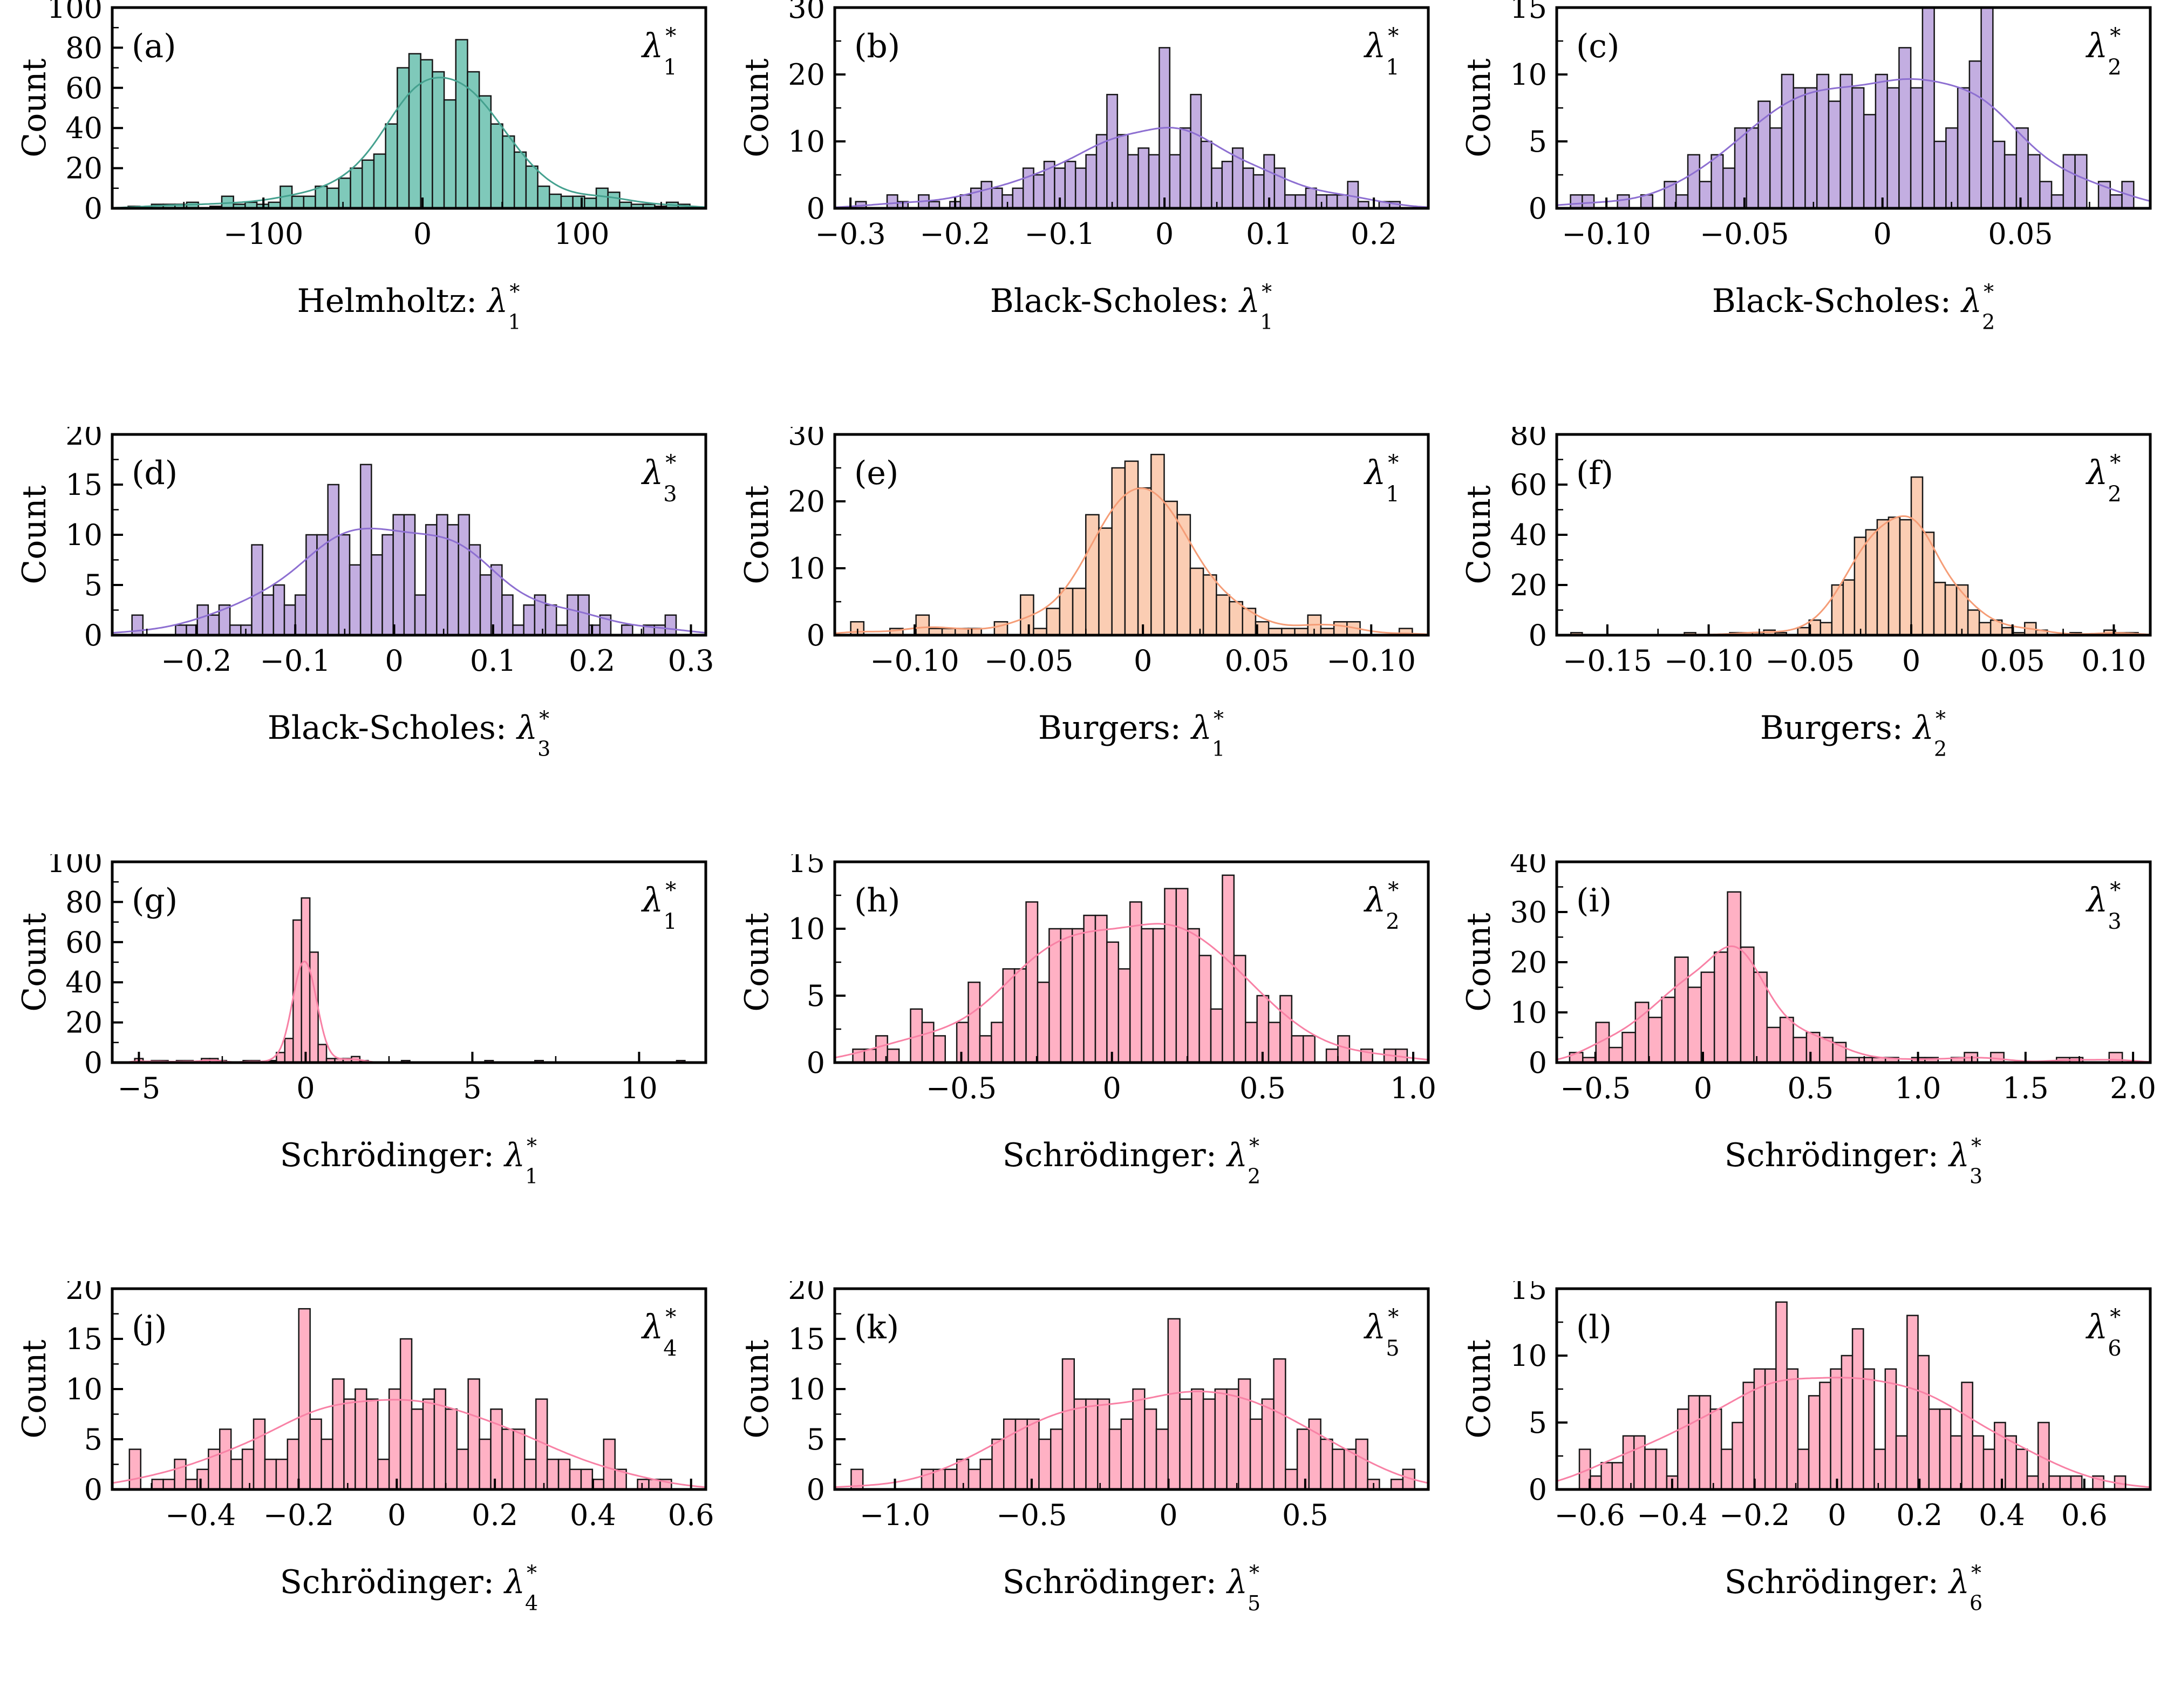  I want to click on x-axis-label: Helmholtz: λ* 1, so click(409, 307).